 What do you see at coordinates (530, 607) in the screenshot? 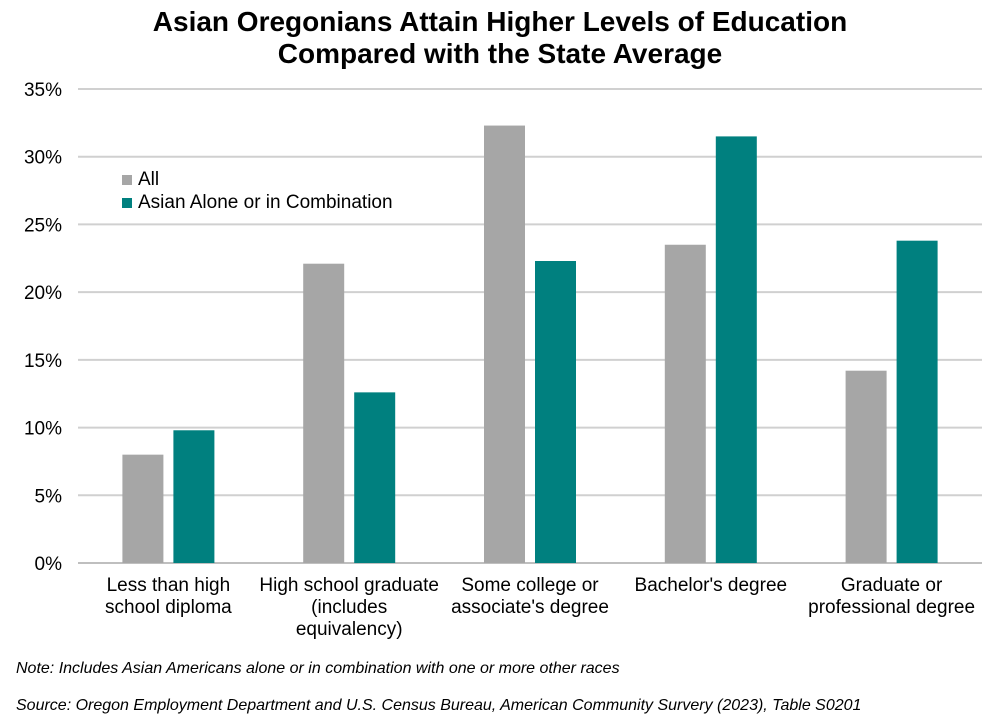
I see `x-tick-label-line: associate's degree` at bounding box center [530, 607].